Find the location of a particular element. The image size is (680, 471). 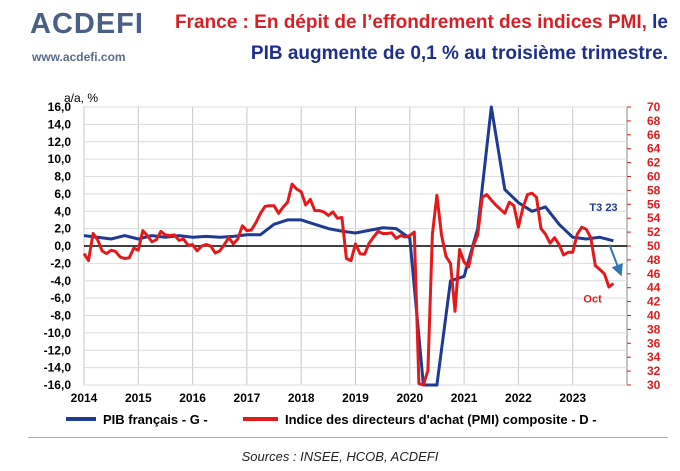

x-tick-label: 2017 is located at coordinates (247, 398).